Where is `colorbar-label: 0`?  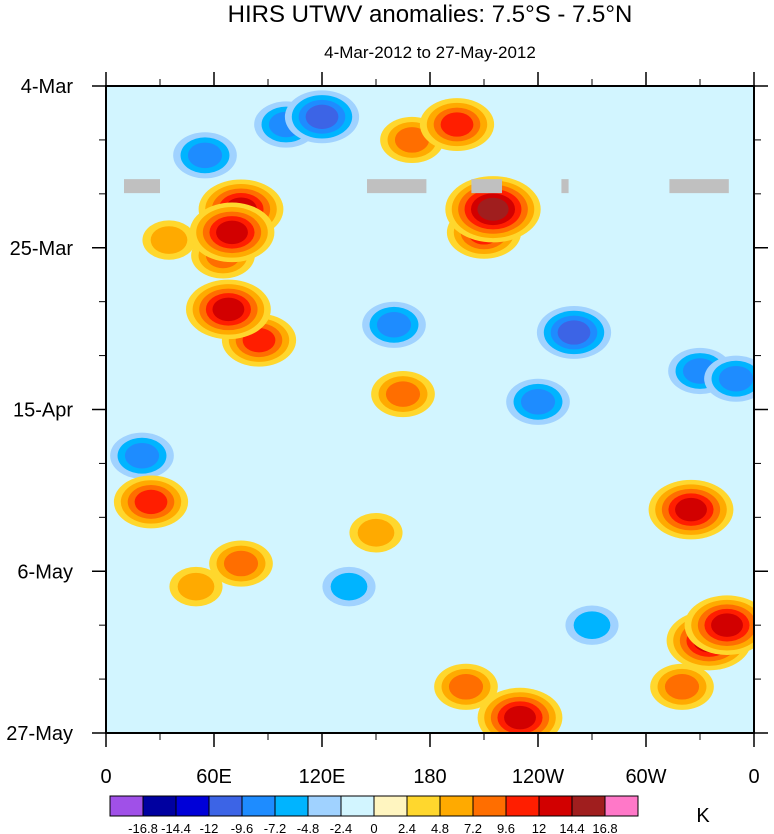
colorbar-label: 0 is located at coordinates (373, 827).